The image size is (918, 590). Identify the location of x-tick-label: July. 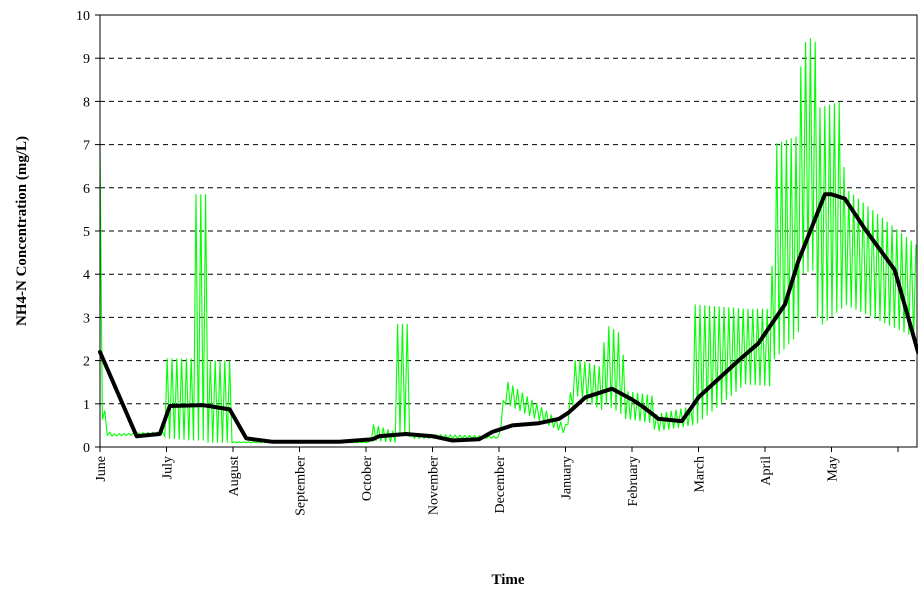
(168, 467).